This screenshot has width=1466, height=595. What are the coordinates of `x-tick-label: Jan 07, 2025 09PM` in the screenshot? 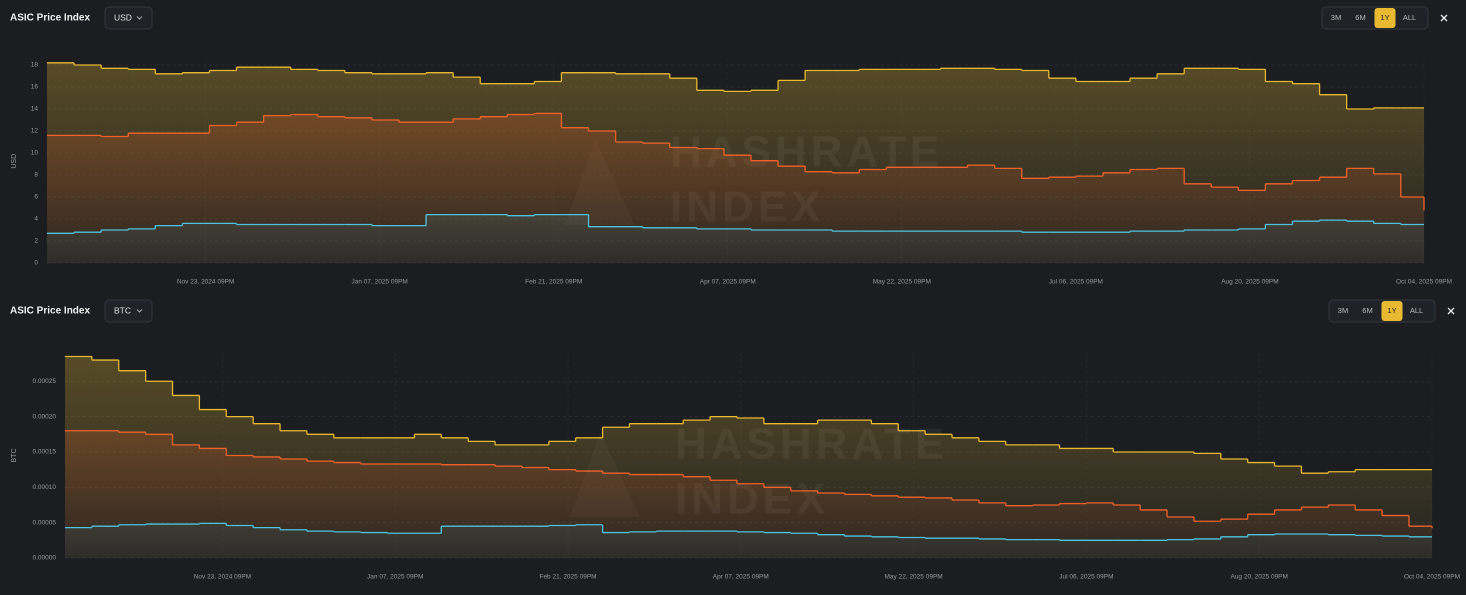 It's located at (379, 282).